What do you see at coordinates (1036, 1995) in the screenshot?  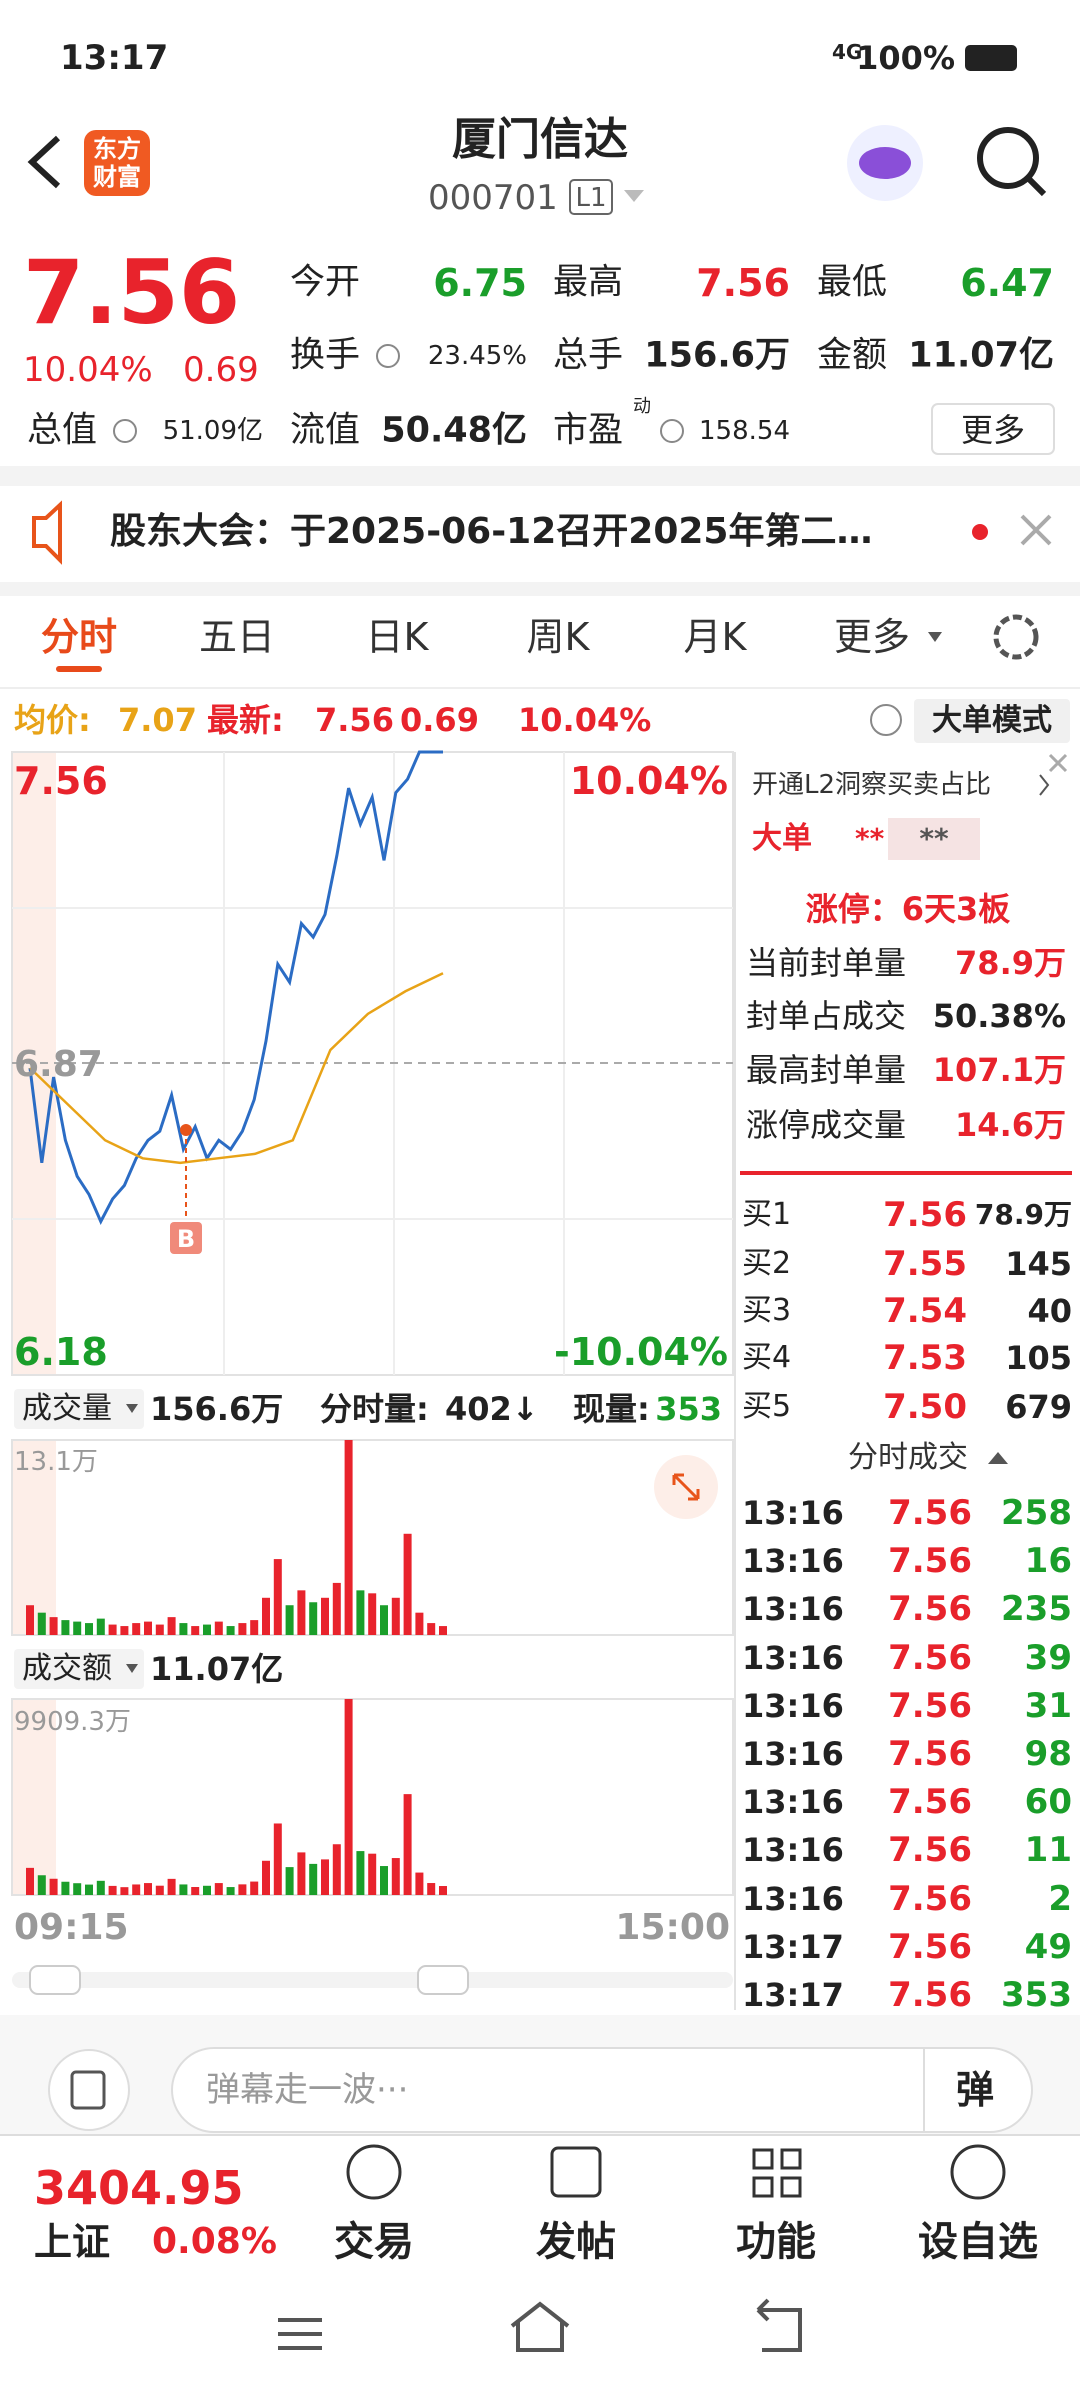 I see `trade-volume: 353` at bounding box center [1036, 1995].